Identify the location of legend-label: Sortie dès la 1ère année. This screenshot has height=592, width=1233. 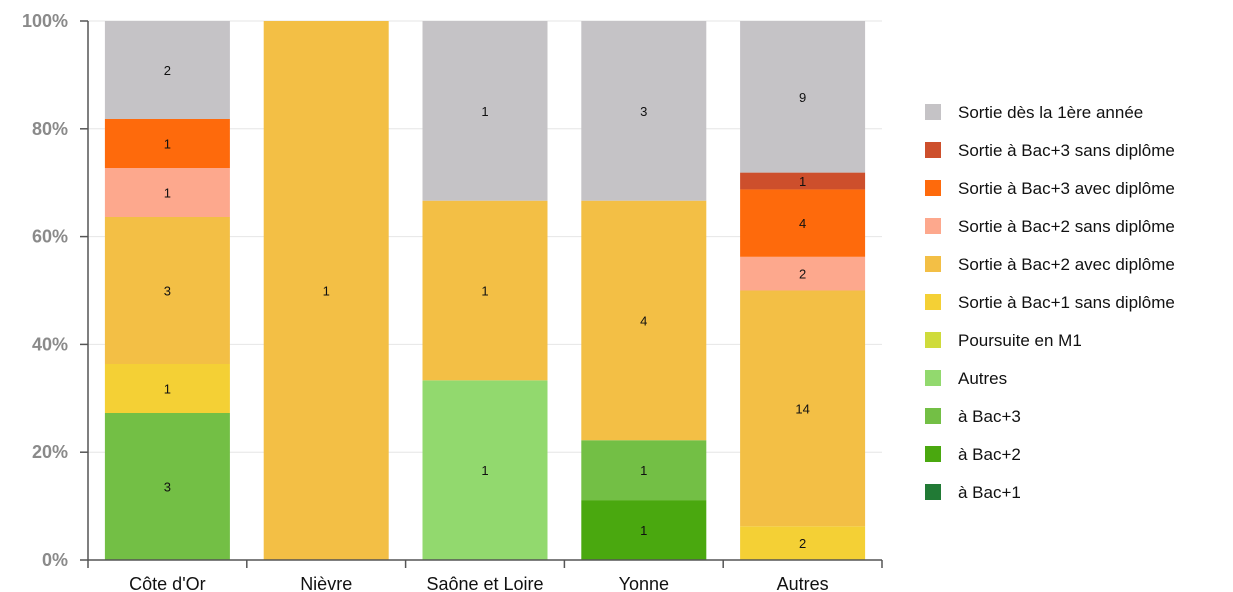
(1050, 112).